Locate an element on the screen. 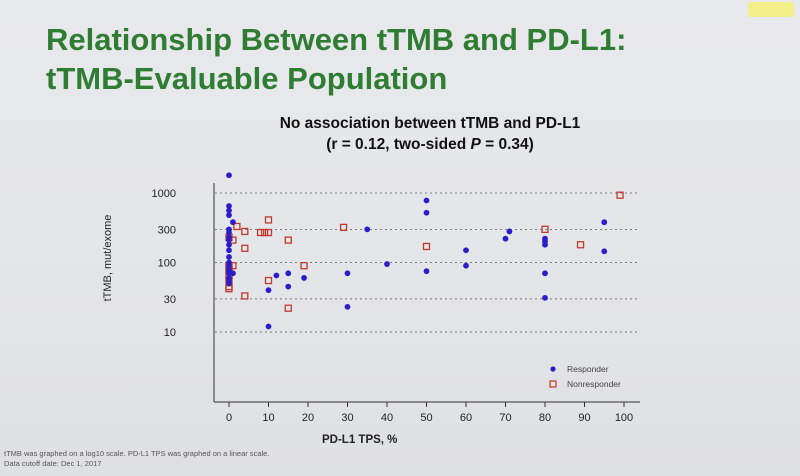 This screenshot has width=800, height=476. footnote-line2: Data cutoff date: Dec 1, 2017 is located at coordinates (53, 463).